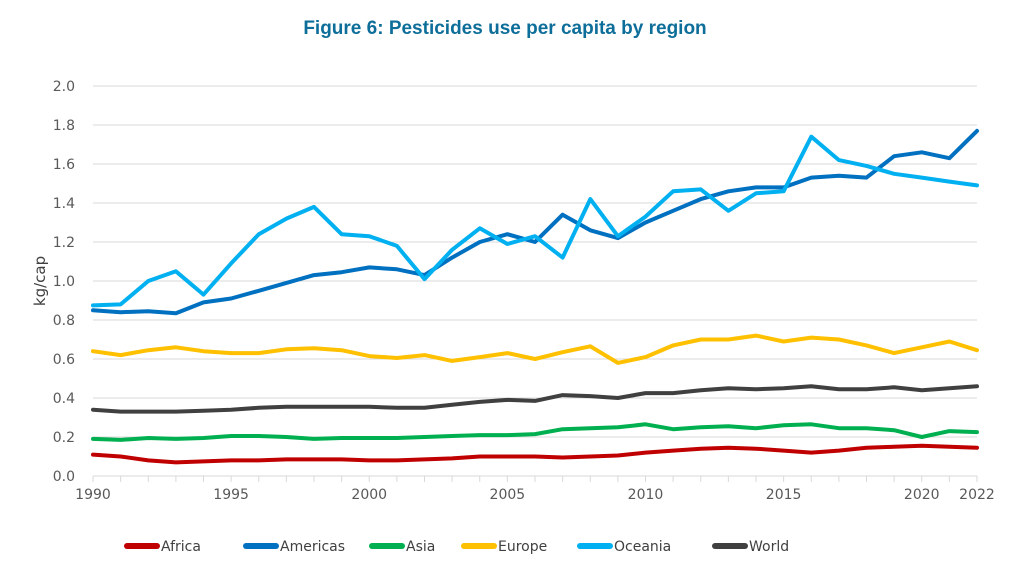 This screenshot has height=582, width=1010. Describe the element at coordinates (535, 489) in the screenshot. I see `x-axis: 1990 1995 2000 2005 2010 2015 2020 2022` at that location.